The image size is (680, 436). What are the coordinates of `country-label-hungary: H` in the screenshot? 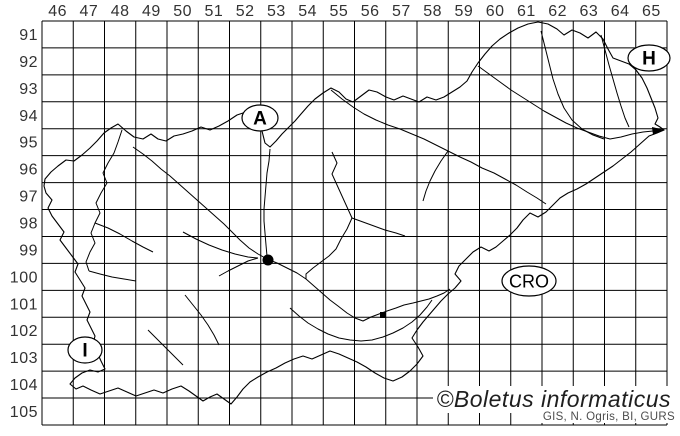 It's located at (649, 59).